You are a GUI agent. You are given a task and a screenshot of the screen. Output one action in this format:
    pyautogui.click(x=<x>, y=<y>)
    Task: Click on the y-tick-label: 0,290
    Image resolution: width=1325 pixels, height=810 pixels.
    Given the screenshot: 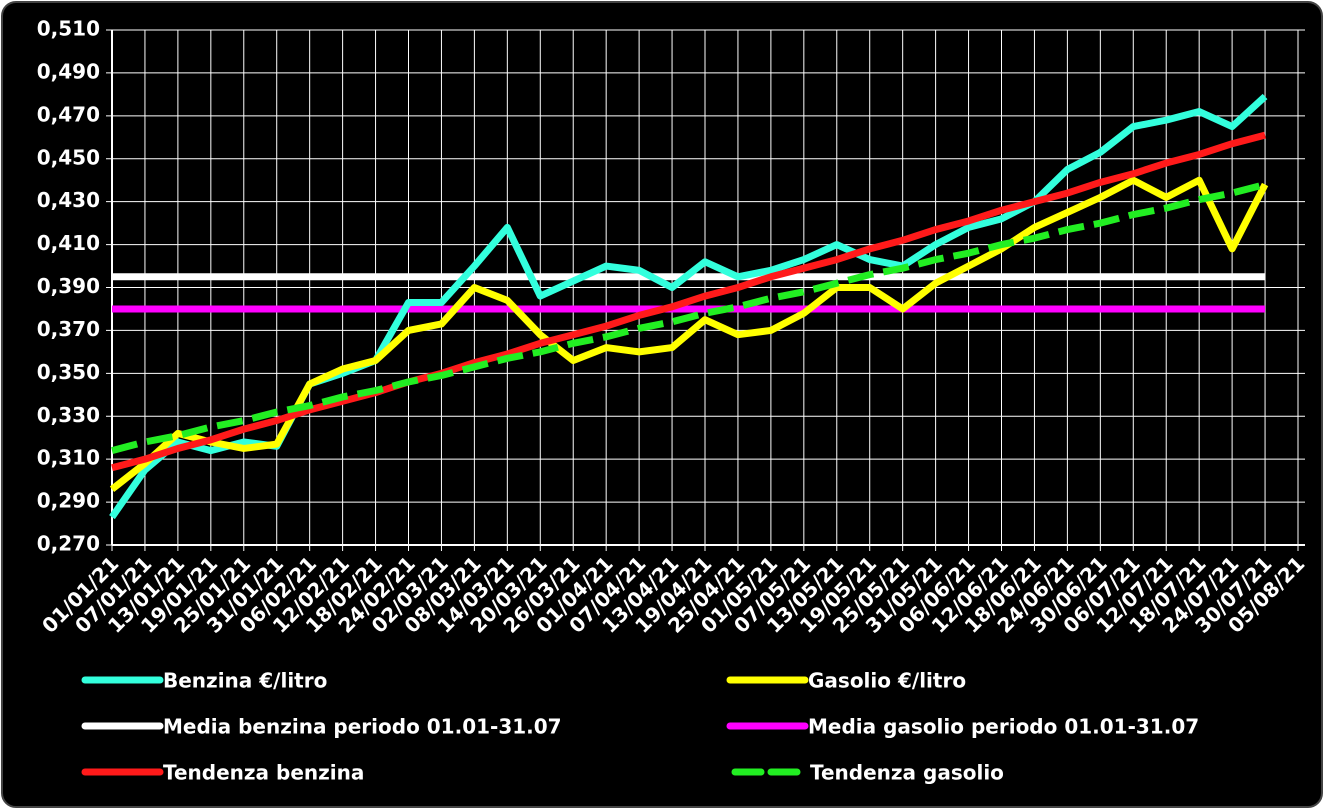 What is the action you would take?
    pyautogui.click(x=68, y=501)
    